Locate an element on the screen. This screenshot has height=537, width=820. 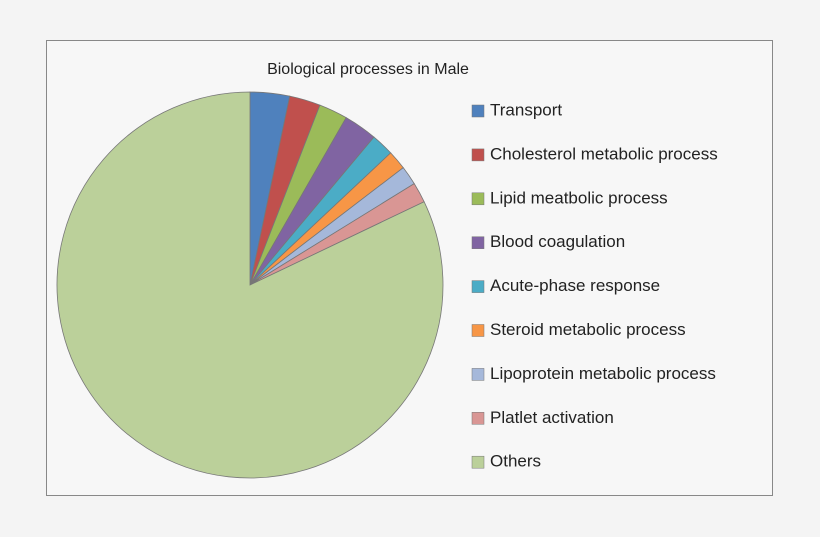
legend-label: Steroid metabolic process is located at coordinates (588, 329).